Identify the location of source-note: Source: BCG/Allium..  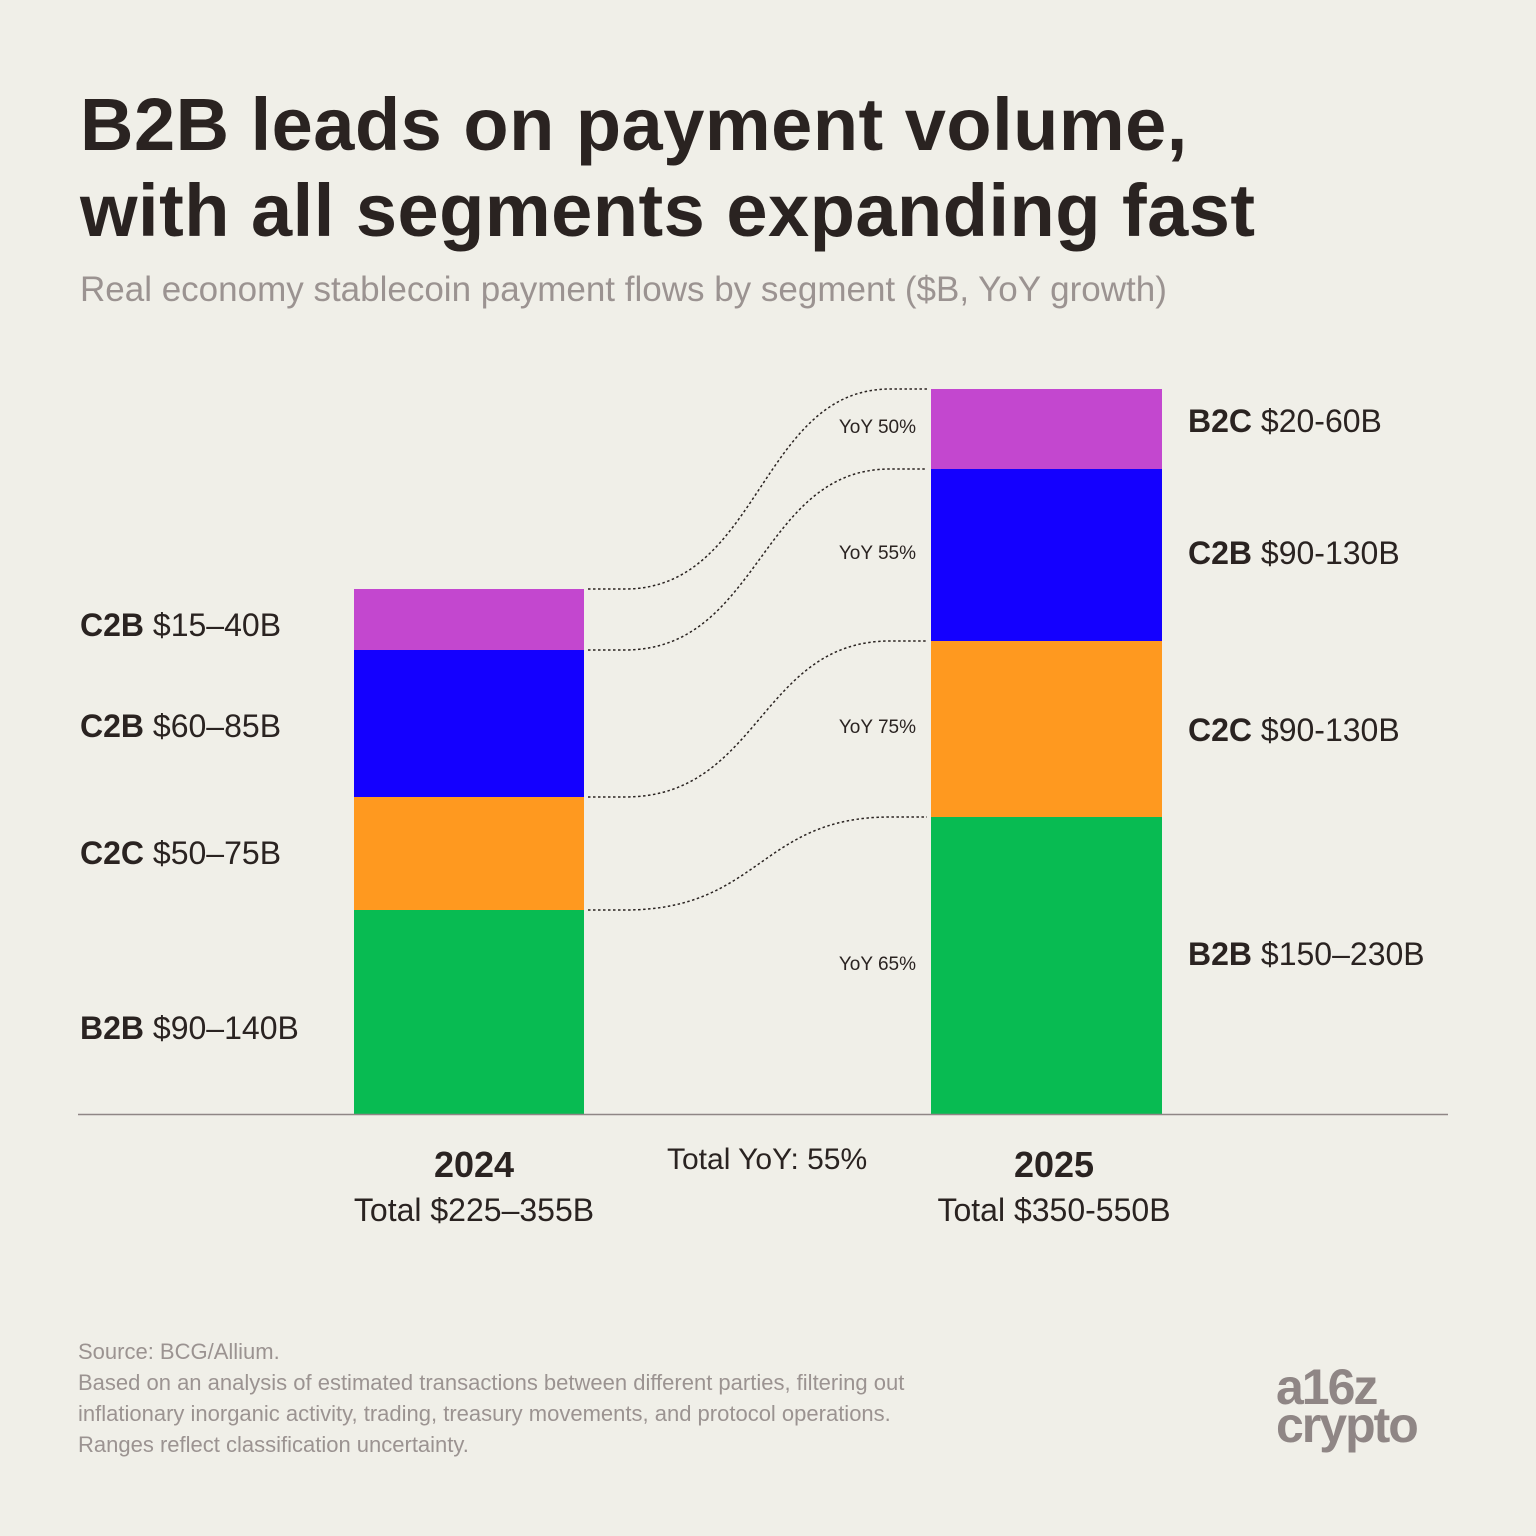
(179, 1351).